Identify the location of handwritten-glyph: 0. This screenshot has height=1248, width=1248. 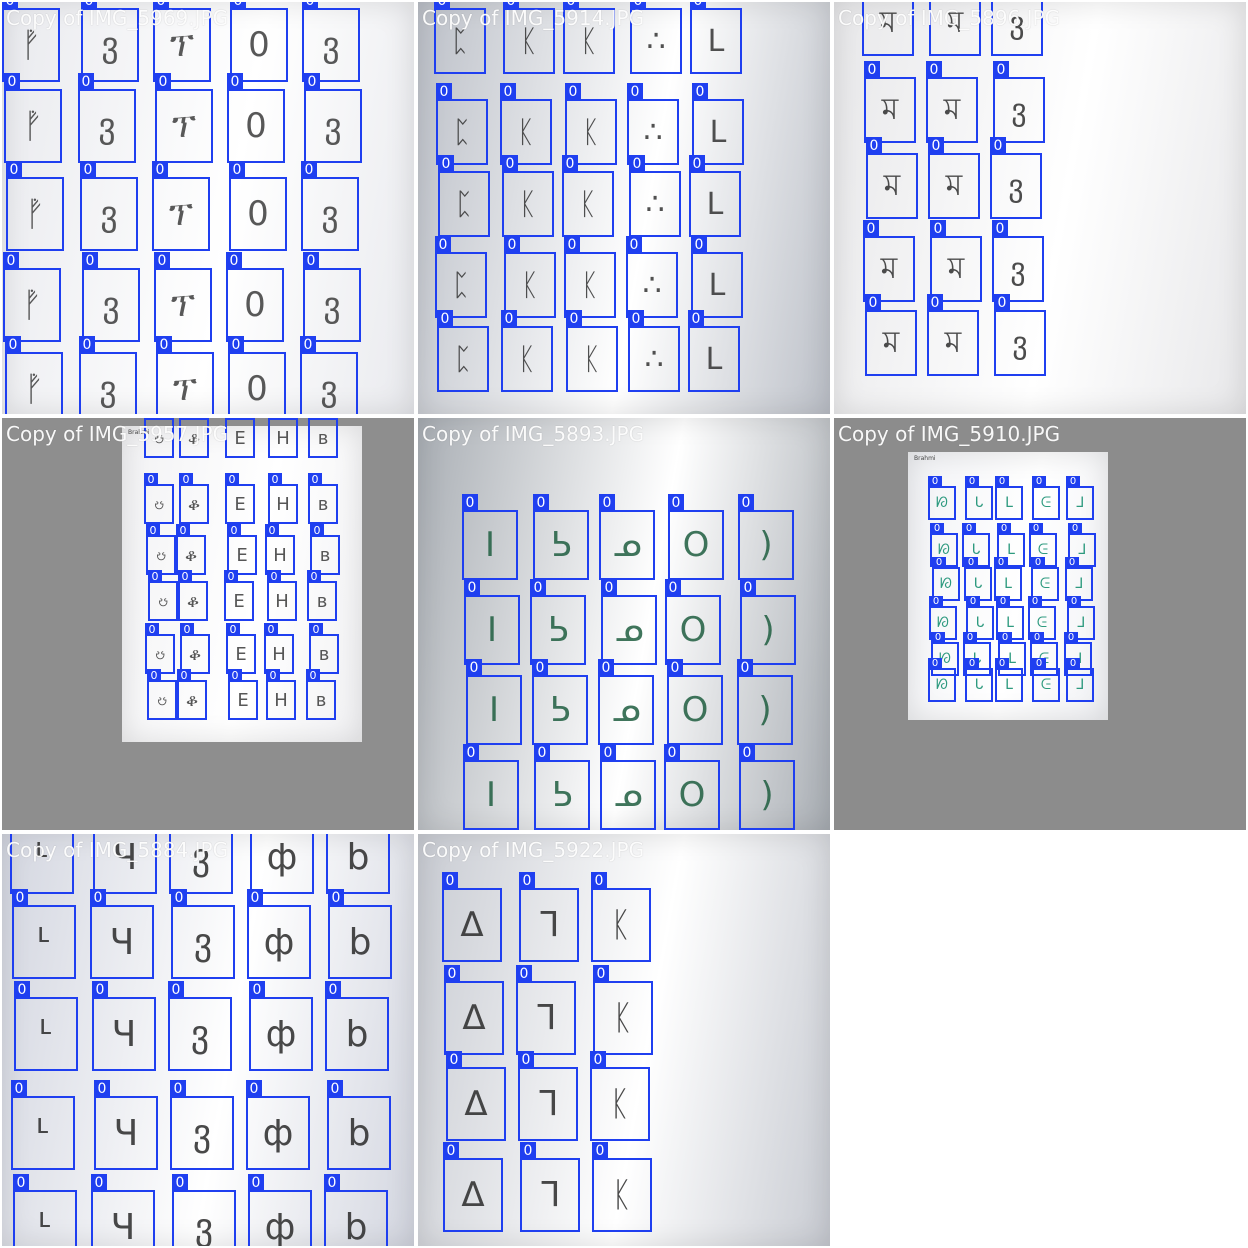
(259, 45).